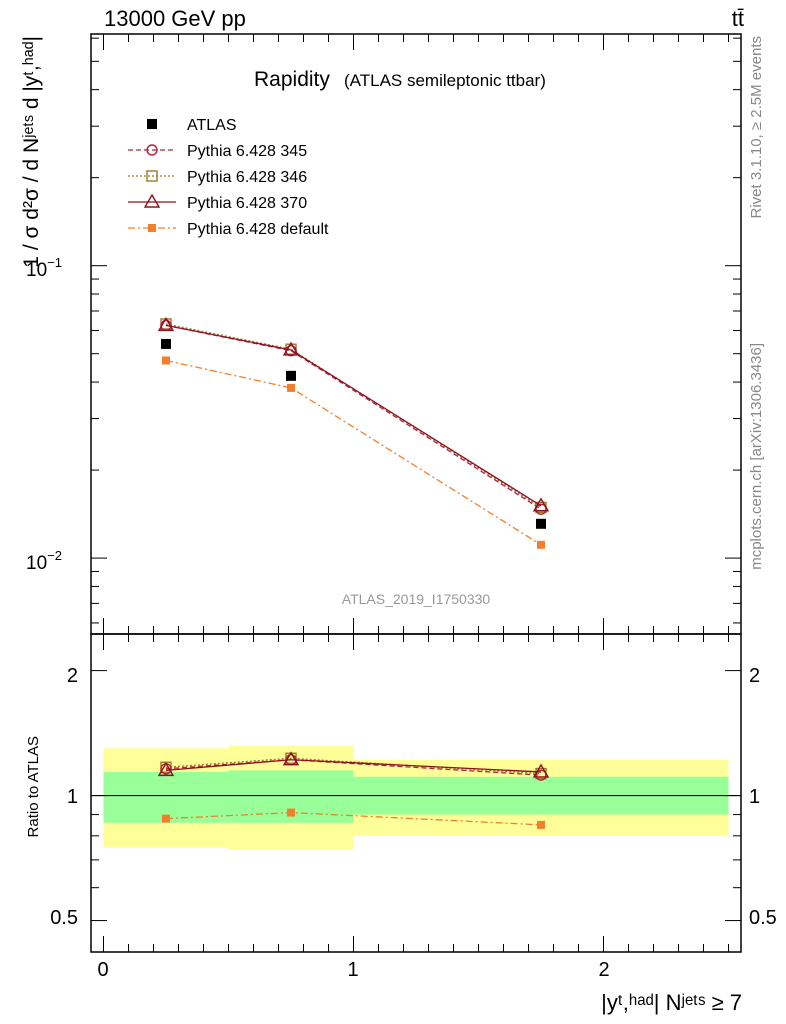  What do you see at coordinates (247, 151) in the screenshot?
I see `legend-label-pythia-345: Pythia 6.428 345` at bounding box center [247, 151].